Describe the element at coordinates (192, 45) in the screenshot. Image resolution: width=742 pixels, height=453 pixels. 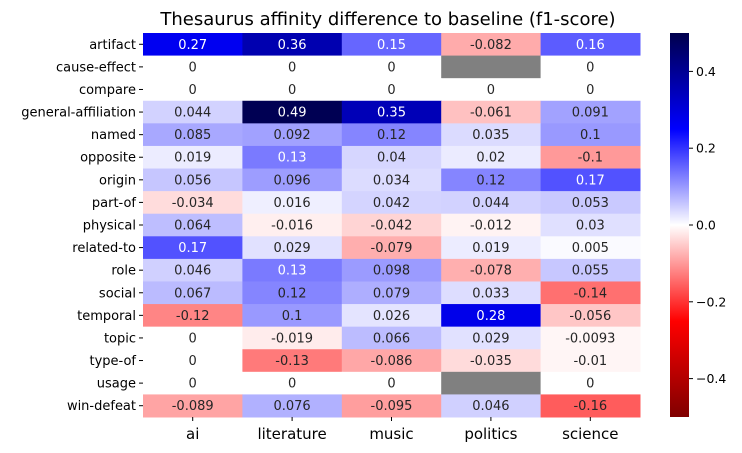
I see `cell-value-label: 0.27` at that location.